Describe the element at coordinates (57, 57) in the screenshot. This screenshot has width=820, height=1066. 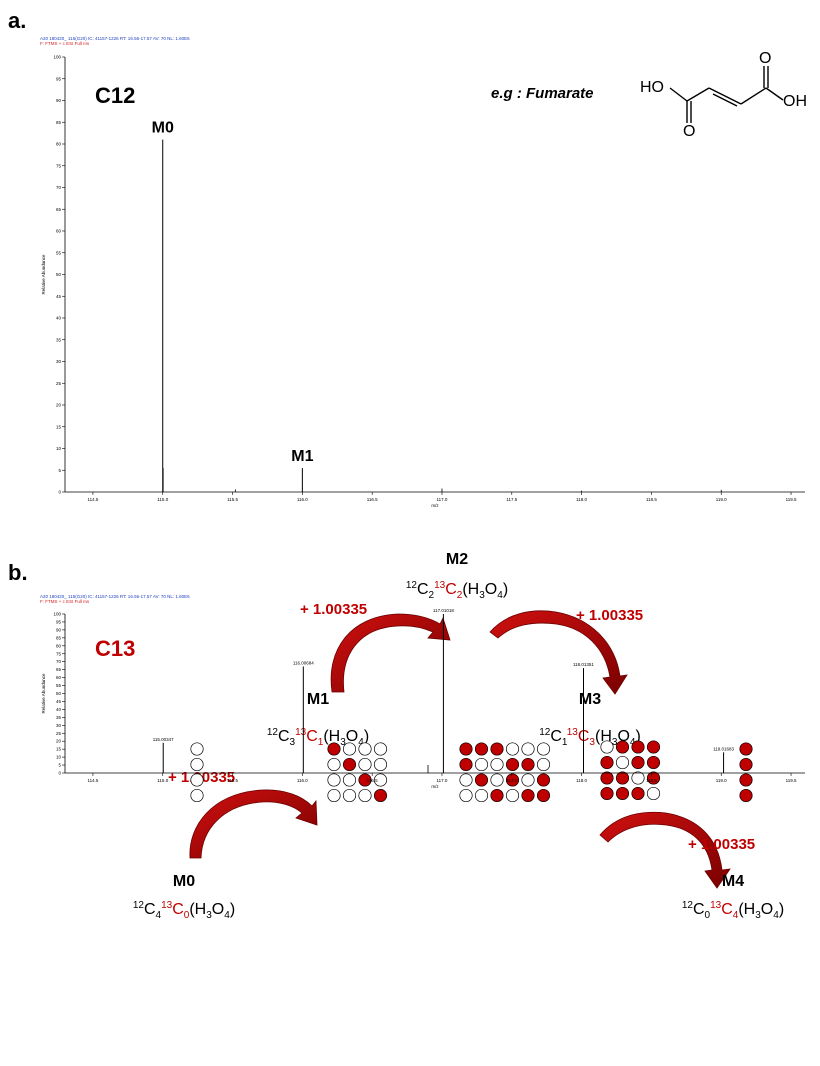
I see `y-tick-label: 100` at that location.